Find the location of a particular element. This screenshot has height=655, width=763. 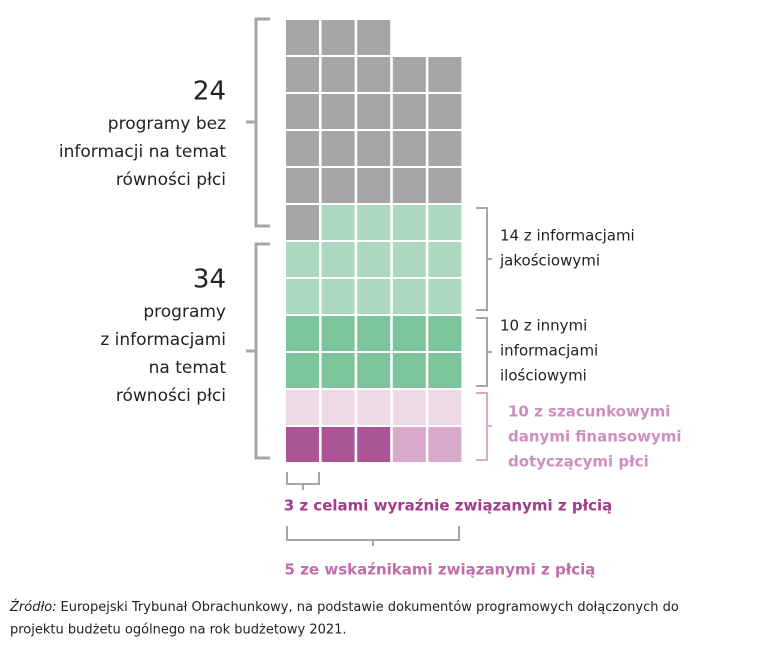

group-label: informacji na temat is located at coordinates (142, 152).